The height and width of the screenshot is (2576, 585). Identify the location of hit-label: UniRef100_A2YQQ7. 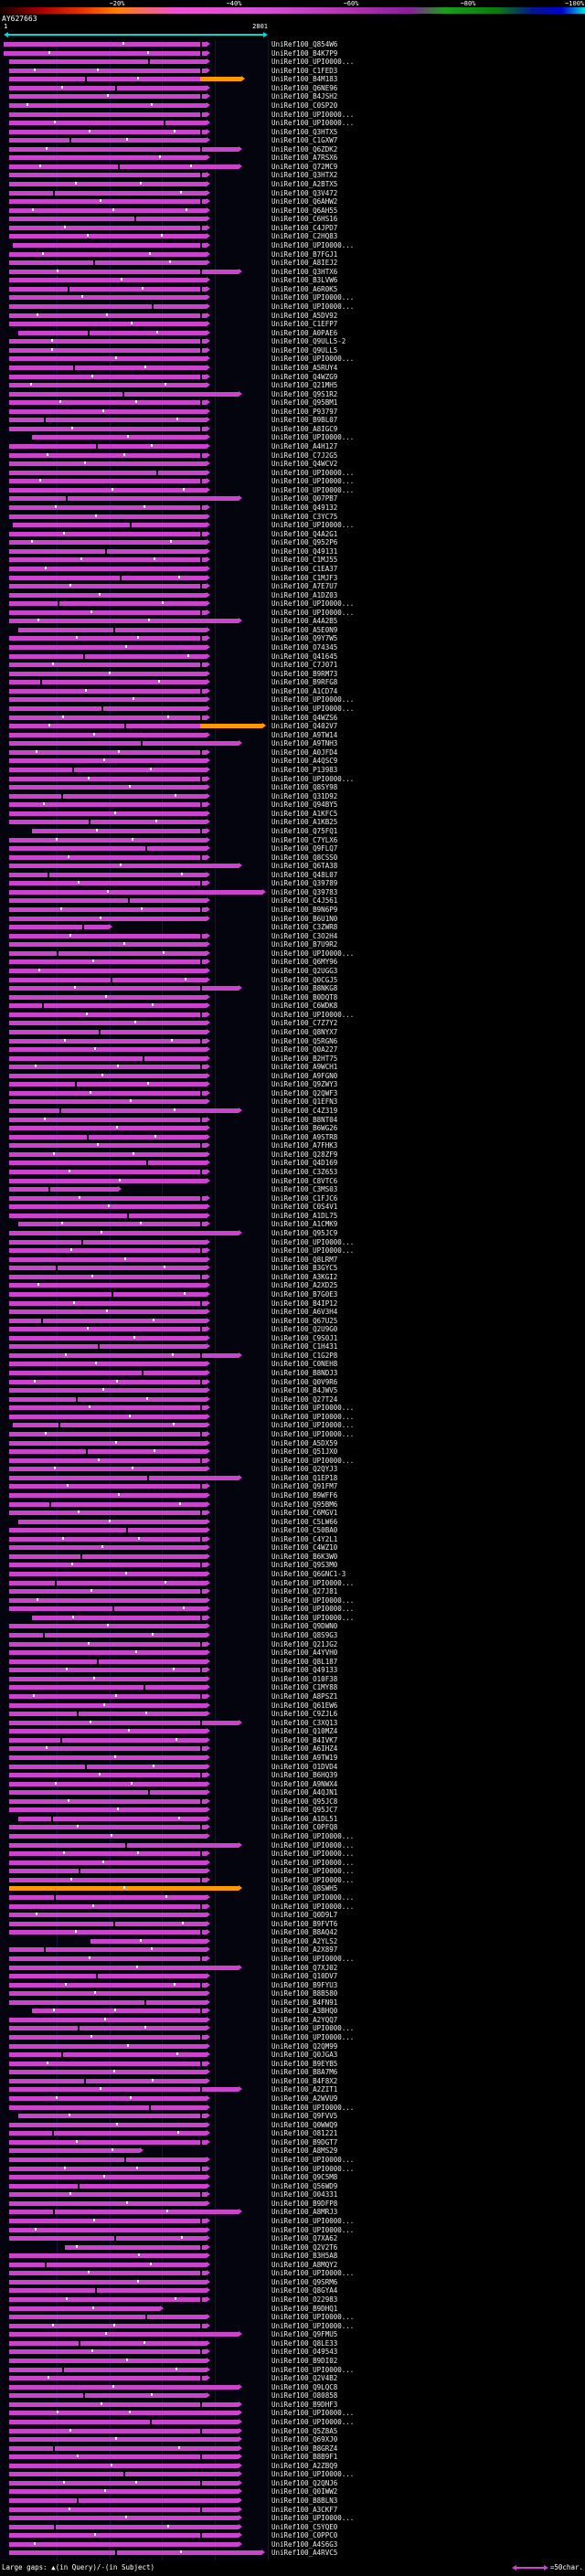
(304, 2019).